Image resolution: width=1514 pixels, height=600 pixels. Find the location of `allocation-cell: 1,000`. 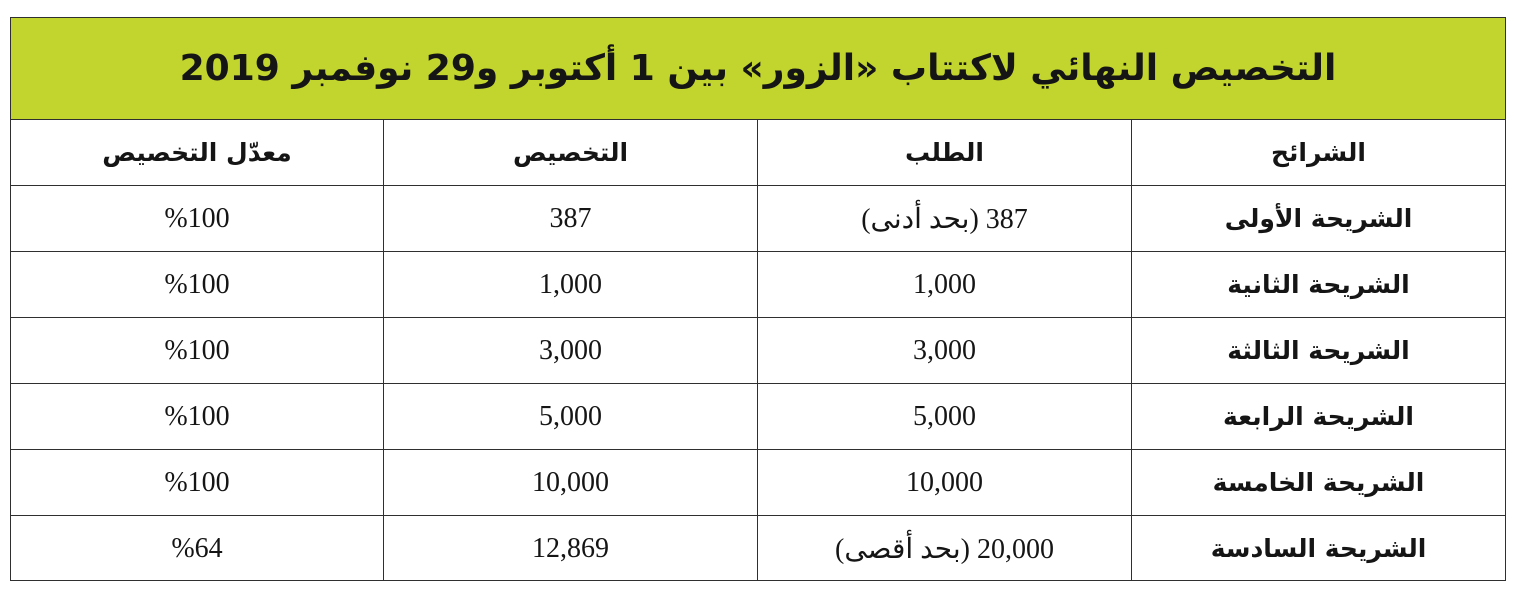

allocation-cell: 1,000 is located at coordinates (570, 284).